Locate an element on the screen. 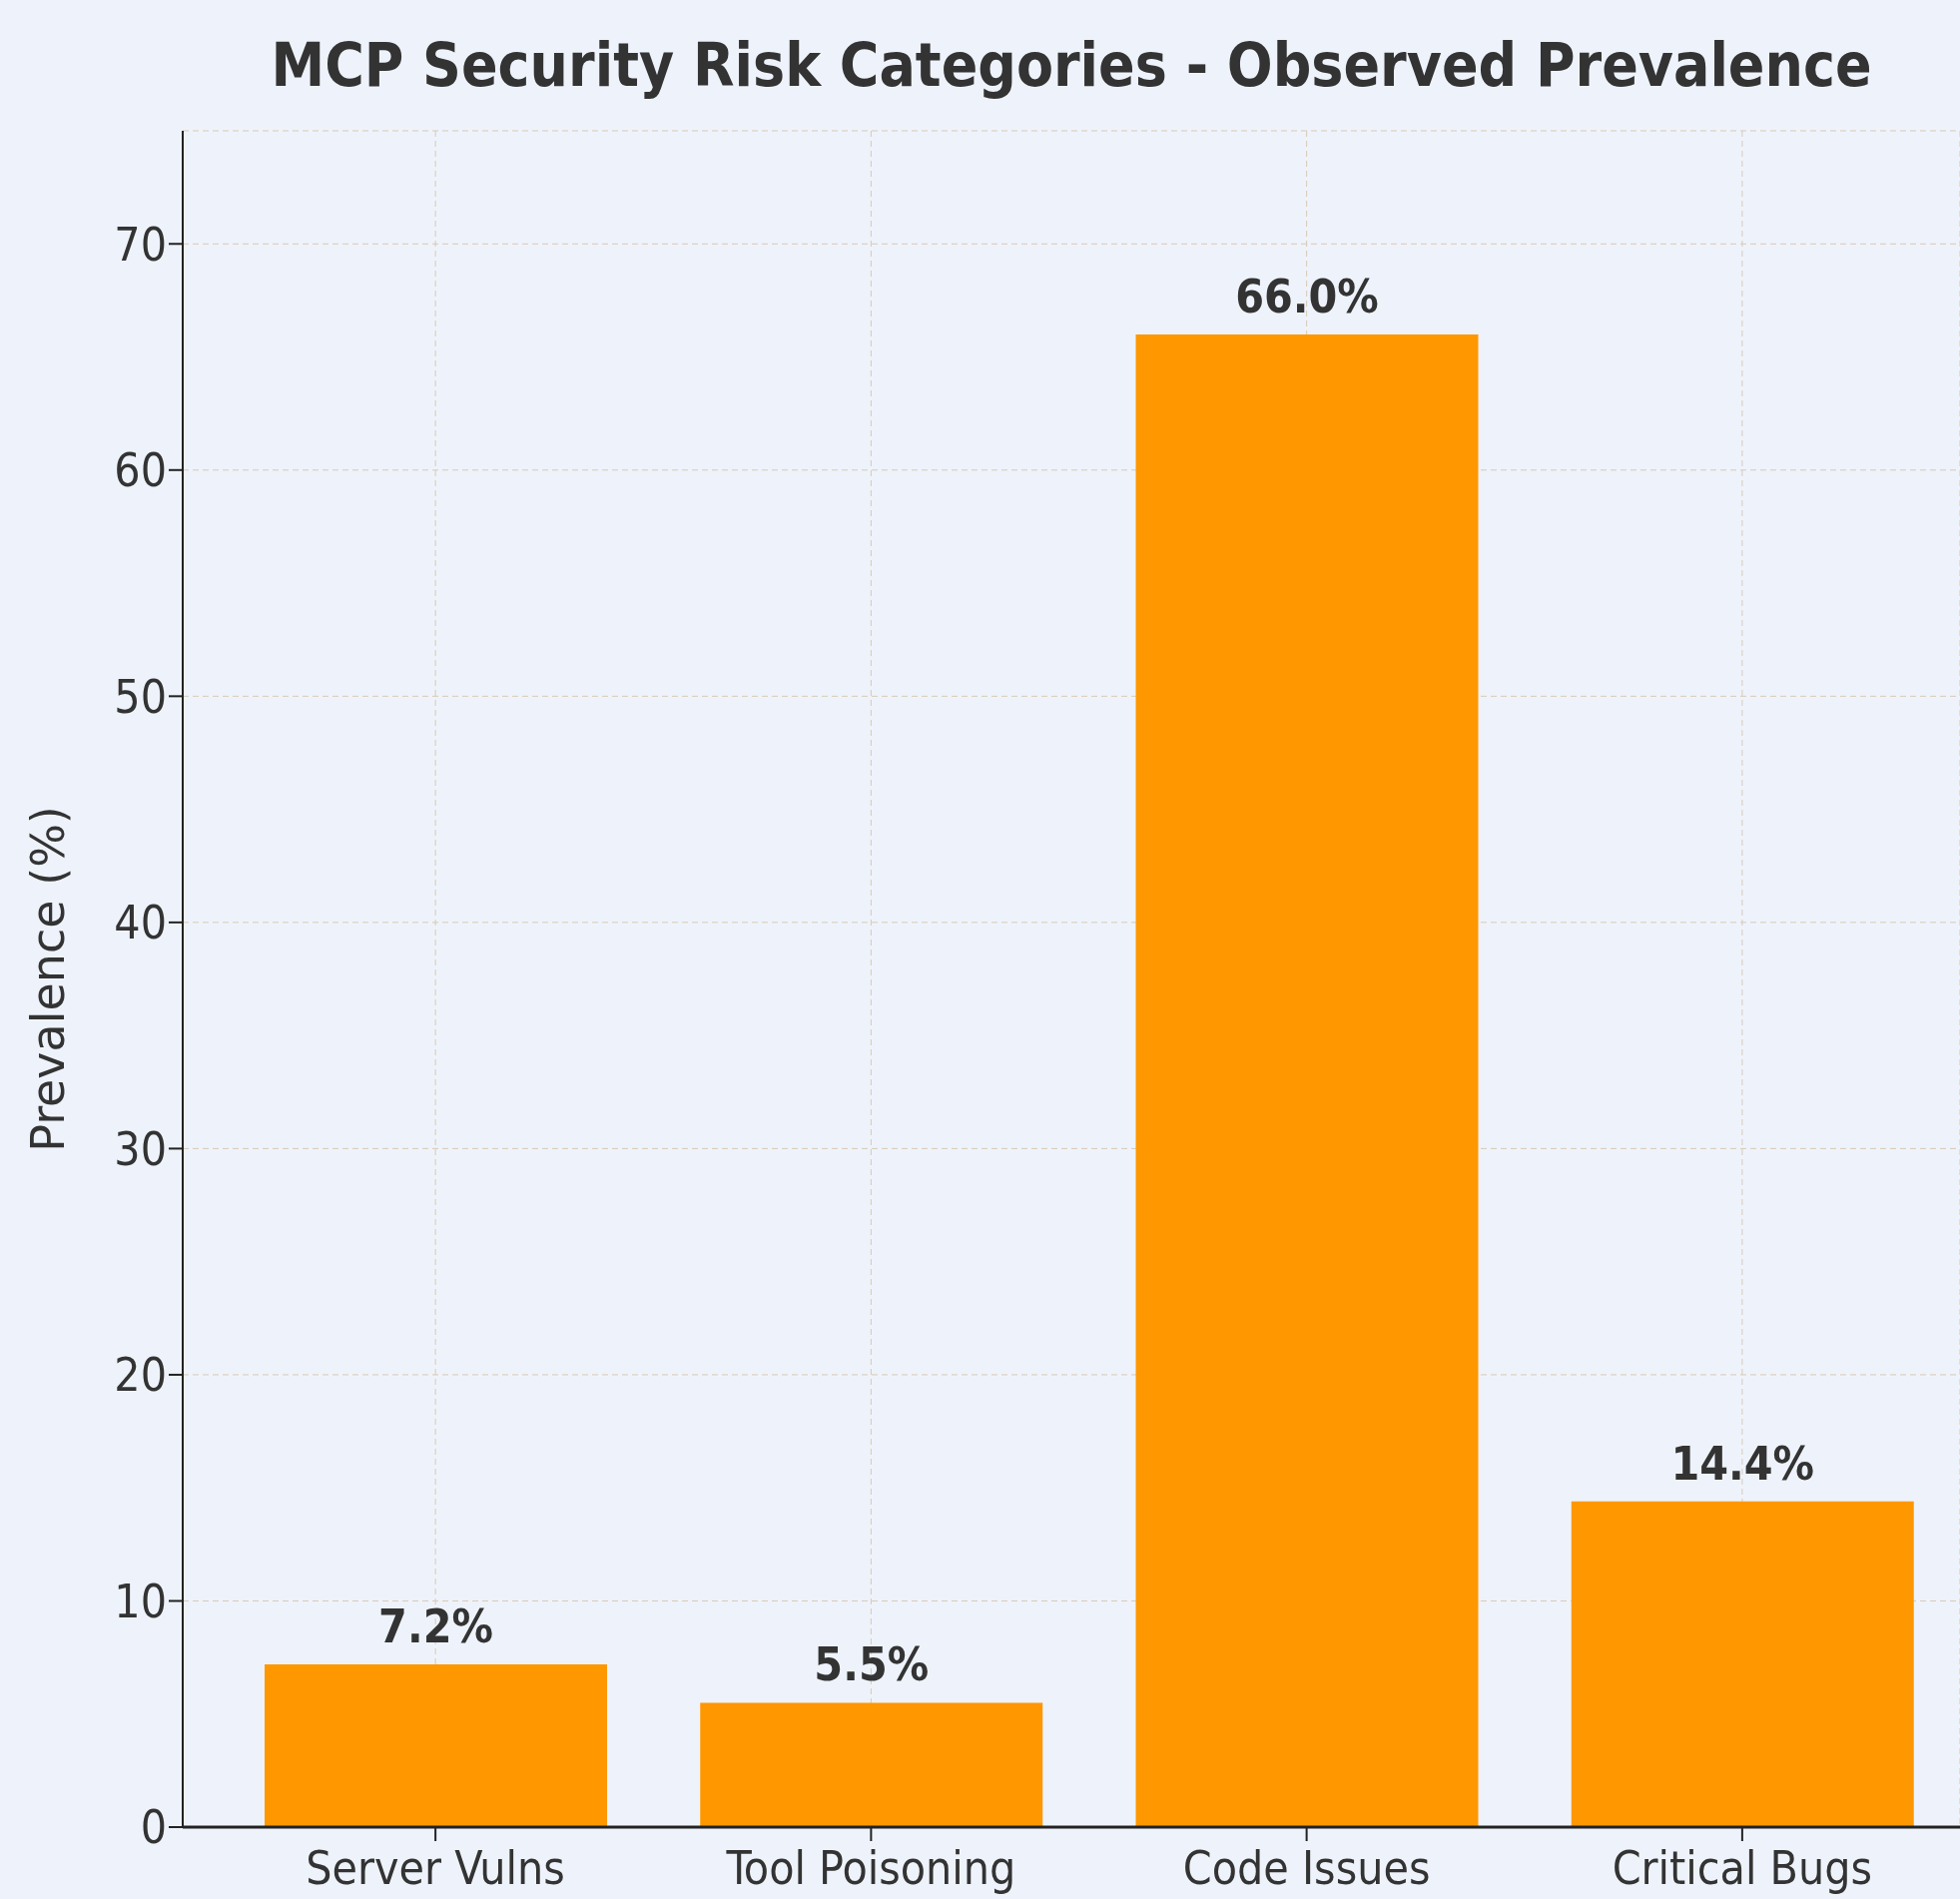 The width and height of the screenshot is (1960, 1899). y-tick-label: 10 is located at coordinates (140, 1601).